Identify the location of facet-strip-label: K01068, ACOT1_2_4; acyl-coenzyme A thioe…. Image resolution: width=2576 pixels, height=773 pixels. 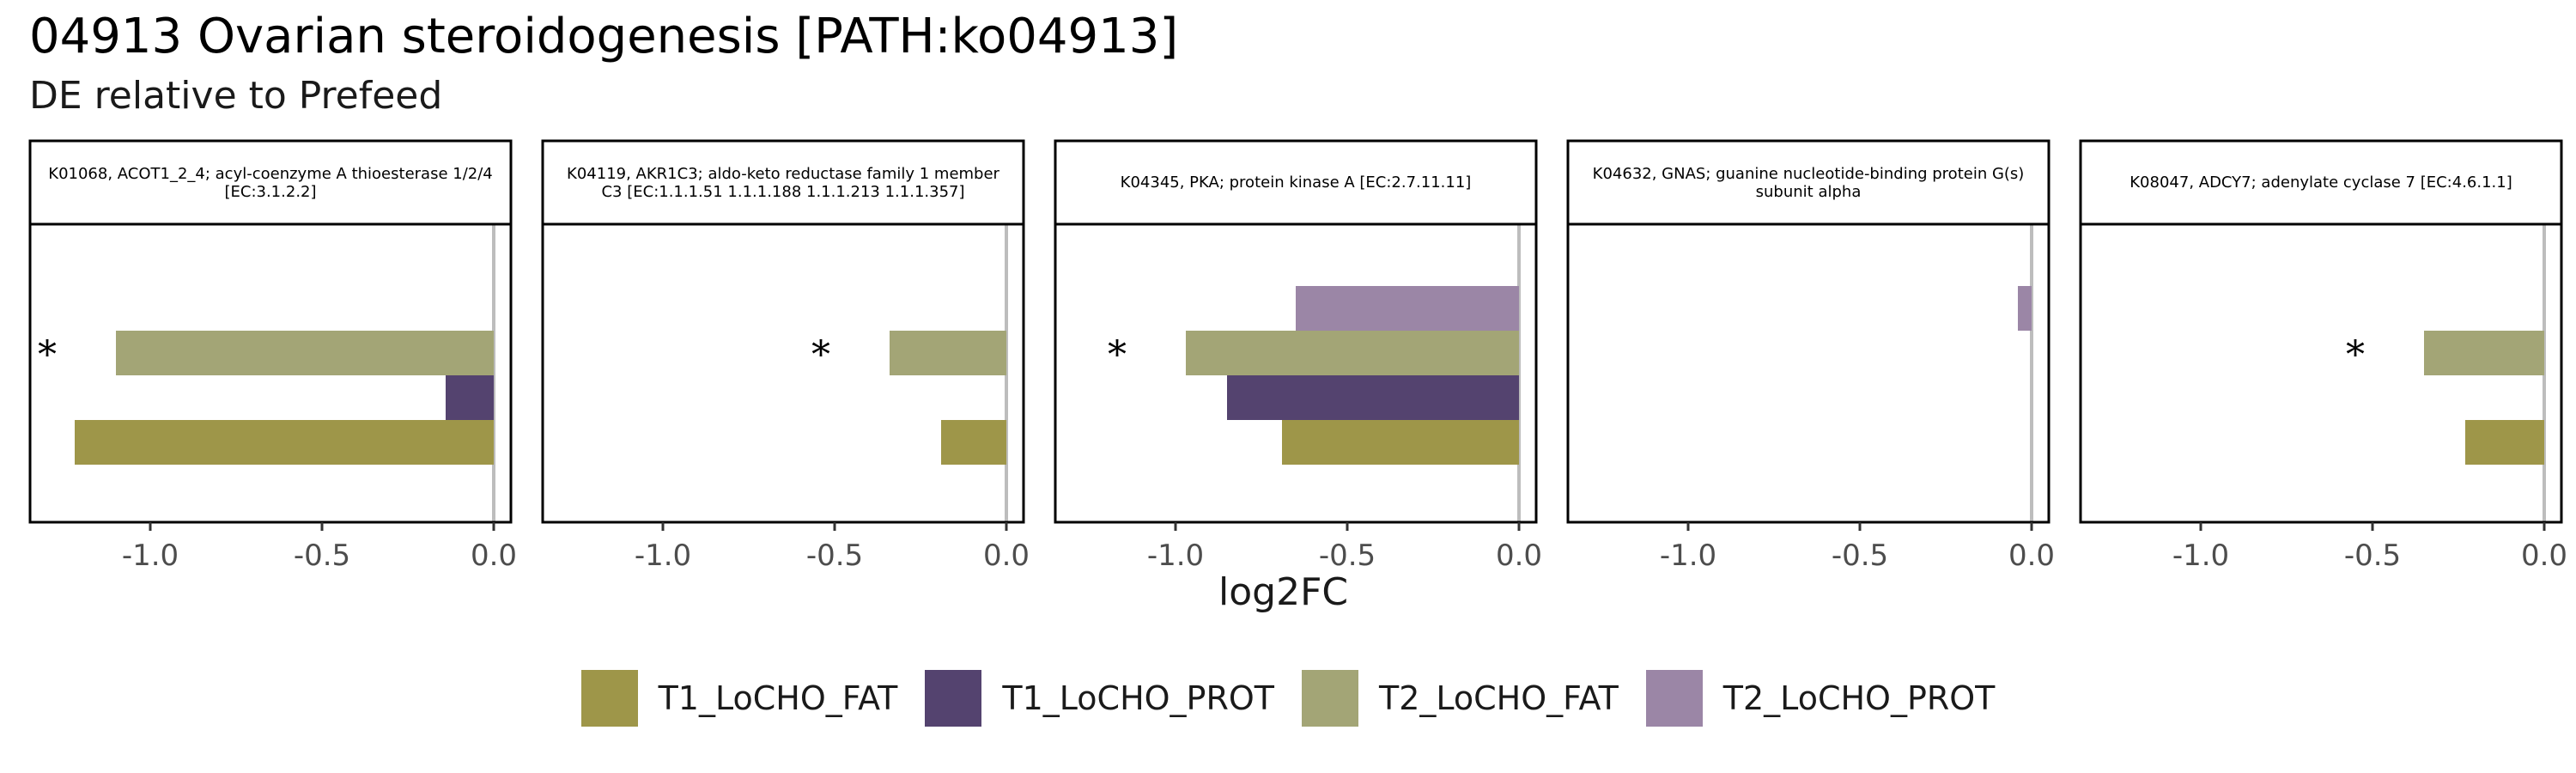
(270, 182).